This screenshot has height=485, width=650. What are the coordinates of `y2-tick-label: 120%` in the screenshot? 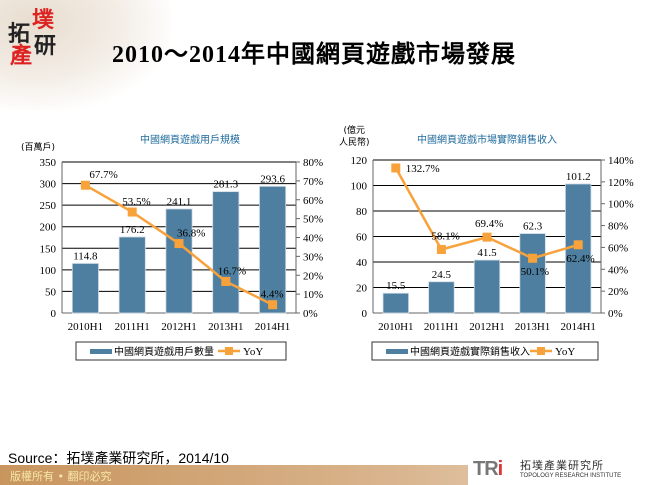 It's located at (621, 183).